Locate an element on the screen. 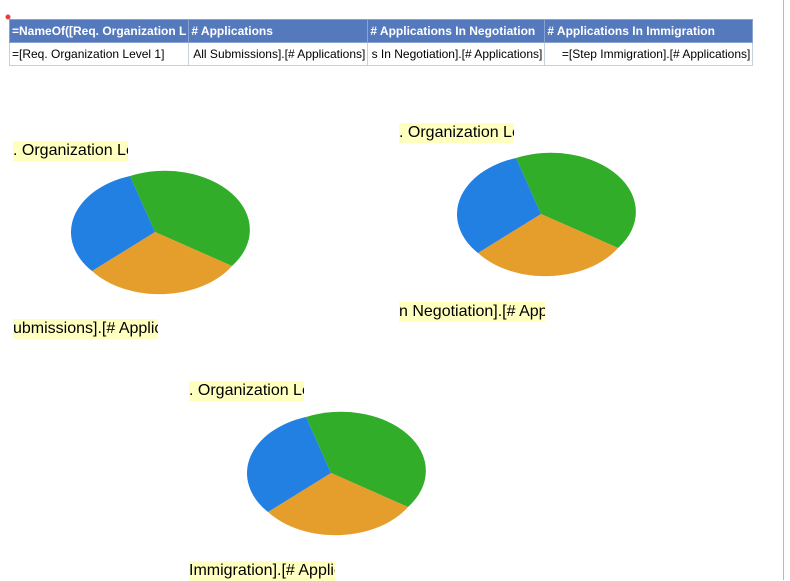 The height and width of the screenshot is (581, 790). cell: s In Negotiation].[# Applications] is located at coordinates (456, 54).